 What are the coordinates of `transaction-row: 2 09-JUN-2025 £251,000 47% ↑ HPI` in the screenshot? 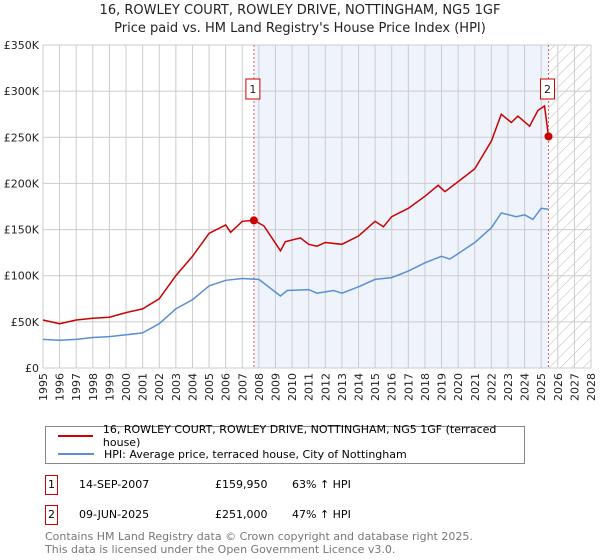 It's located at (295, 515).